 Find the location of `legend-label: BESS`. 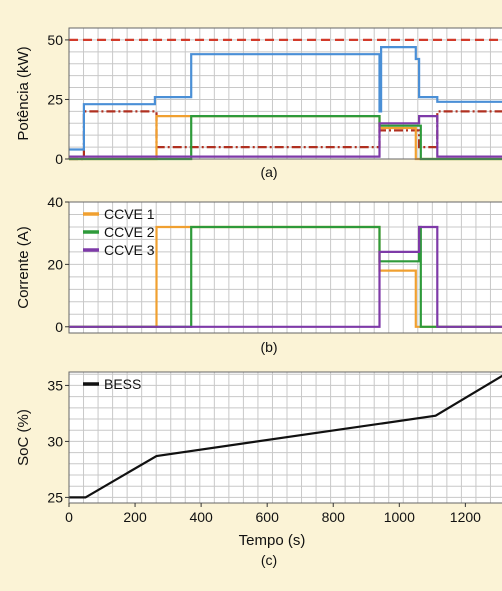

legend-label: BESS is located at coordinates (122, 384).